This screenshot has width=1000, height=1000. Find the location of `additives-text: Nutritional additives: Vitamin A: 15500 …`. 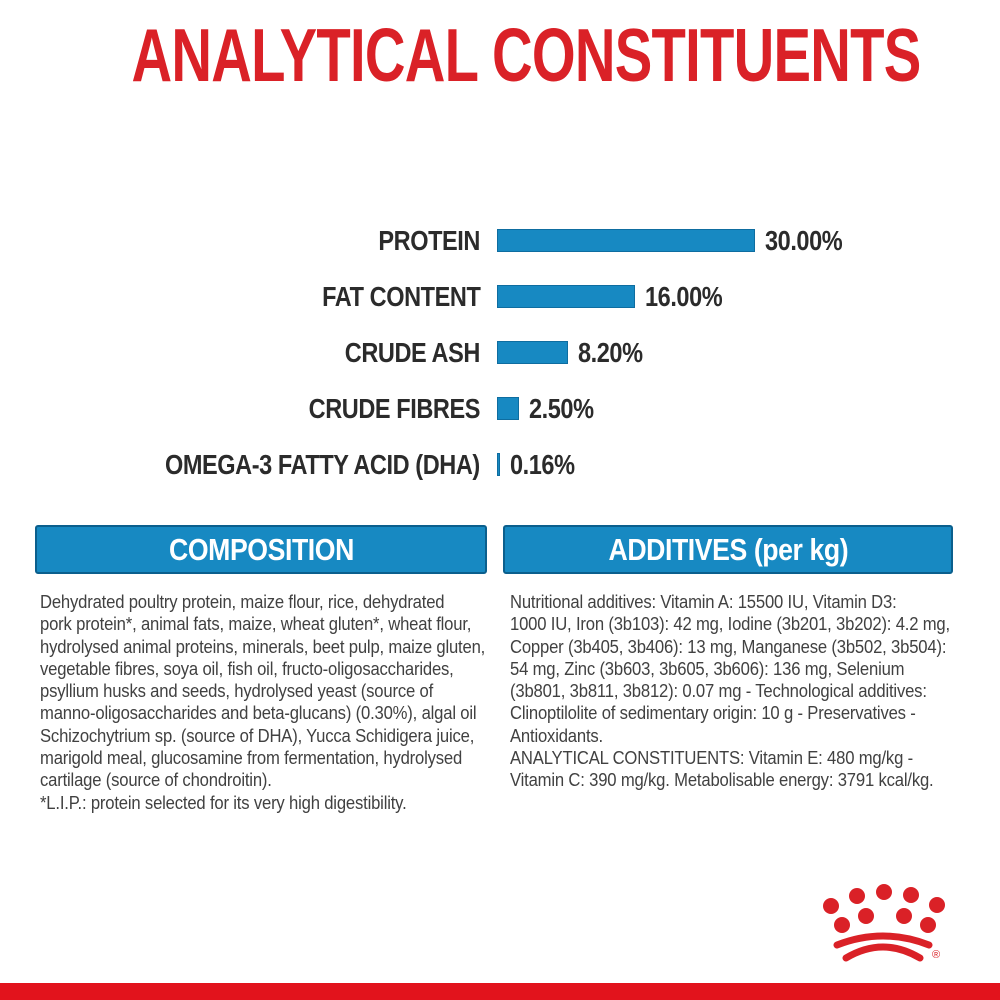

additives-text: Nutritional additives: Vitamin A: 15500 … is located at coordinates (735, 691).